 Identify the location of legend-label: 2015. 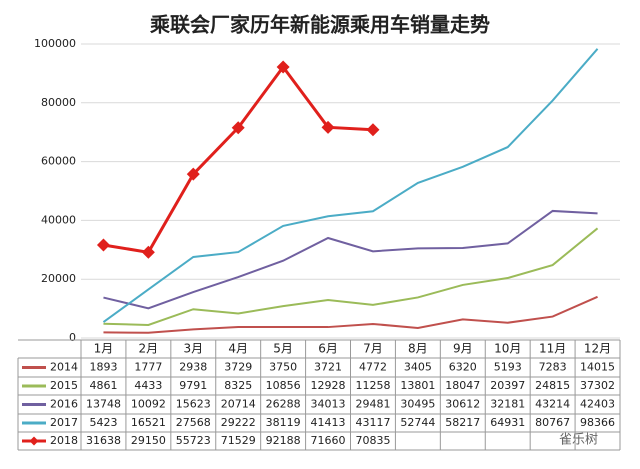
(64, 385).